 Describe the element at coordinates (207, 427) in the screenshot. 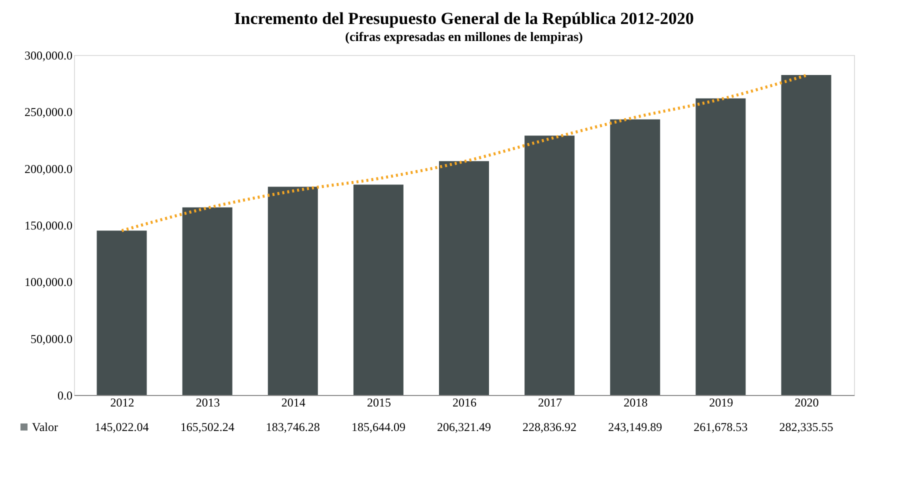

I see `data-label: 165,502.24` at that location.